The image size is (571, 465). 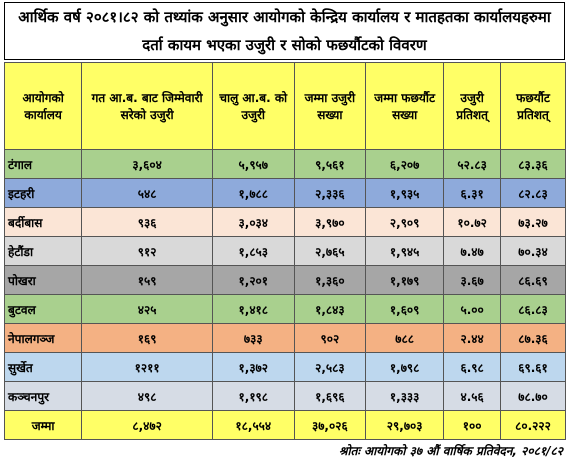 What do you see at coordinates (472, 309) in the screenshot?
I see `table-cell: ५.००` at bounding box center [472, 309].